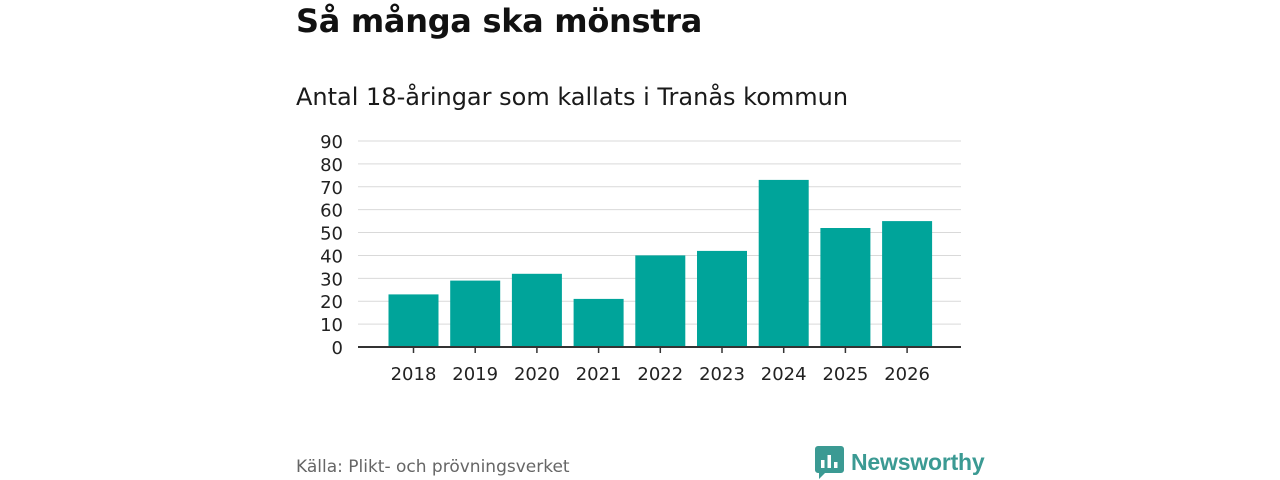 The width and height of the screenshot is (1280, 480). What do you see at coordinates (536, 310) in the screenshot?
I see `bar-2020` at bounding box center [536, 310].